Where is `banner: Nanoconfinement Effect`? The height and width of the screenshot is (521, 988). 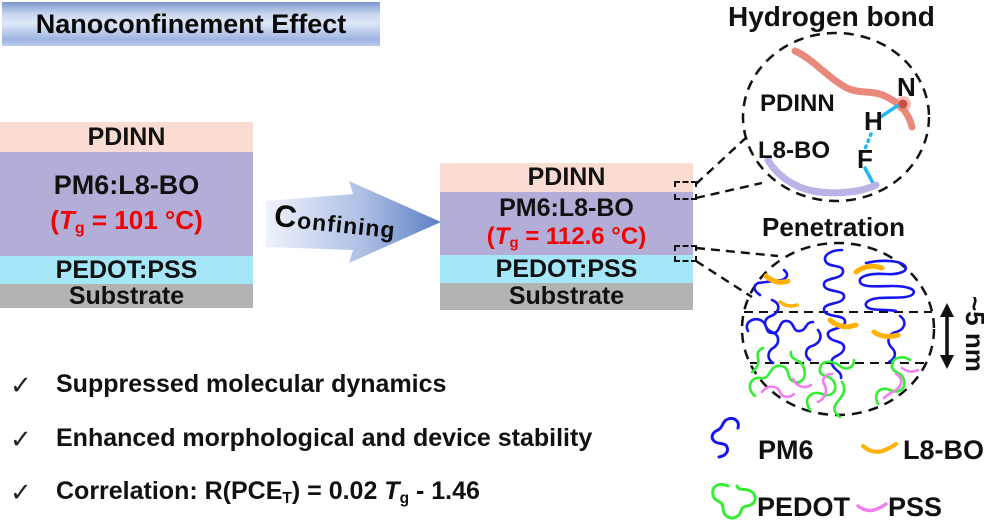
banner: Nanoconfinement Effect is located at coordinates (191, 24).